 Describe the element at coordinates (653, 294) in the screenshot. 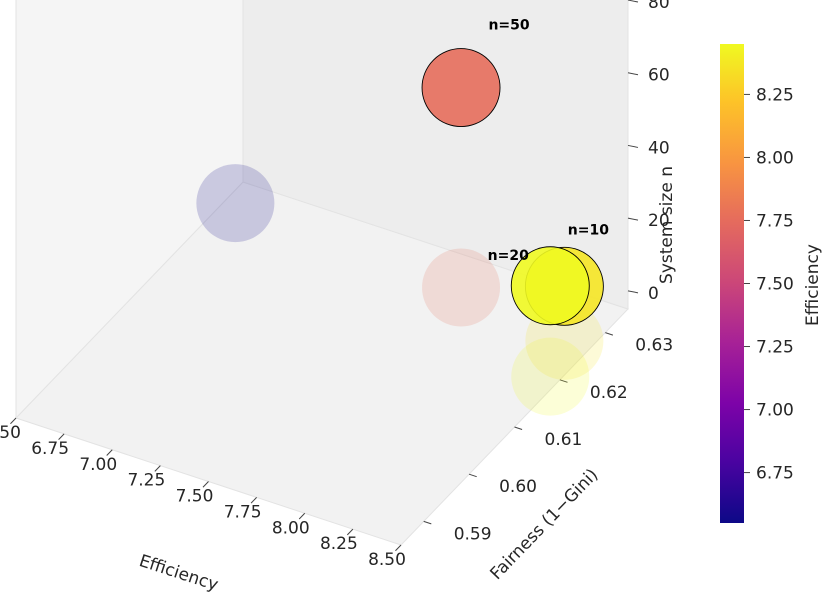

I see `z-tick-label: 0` at that location.